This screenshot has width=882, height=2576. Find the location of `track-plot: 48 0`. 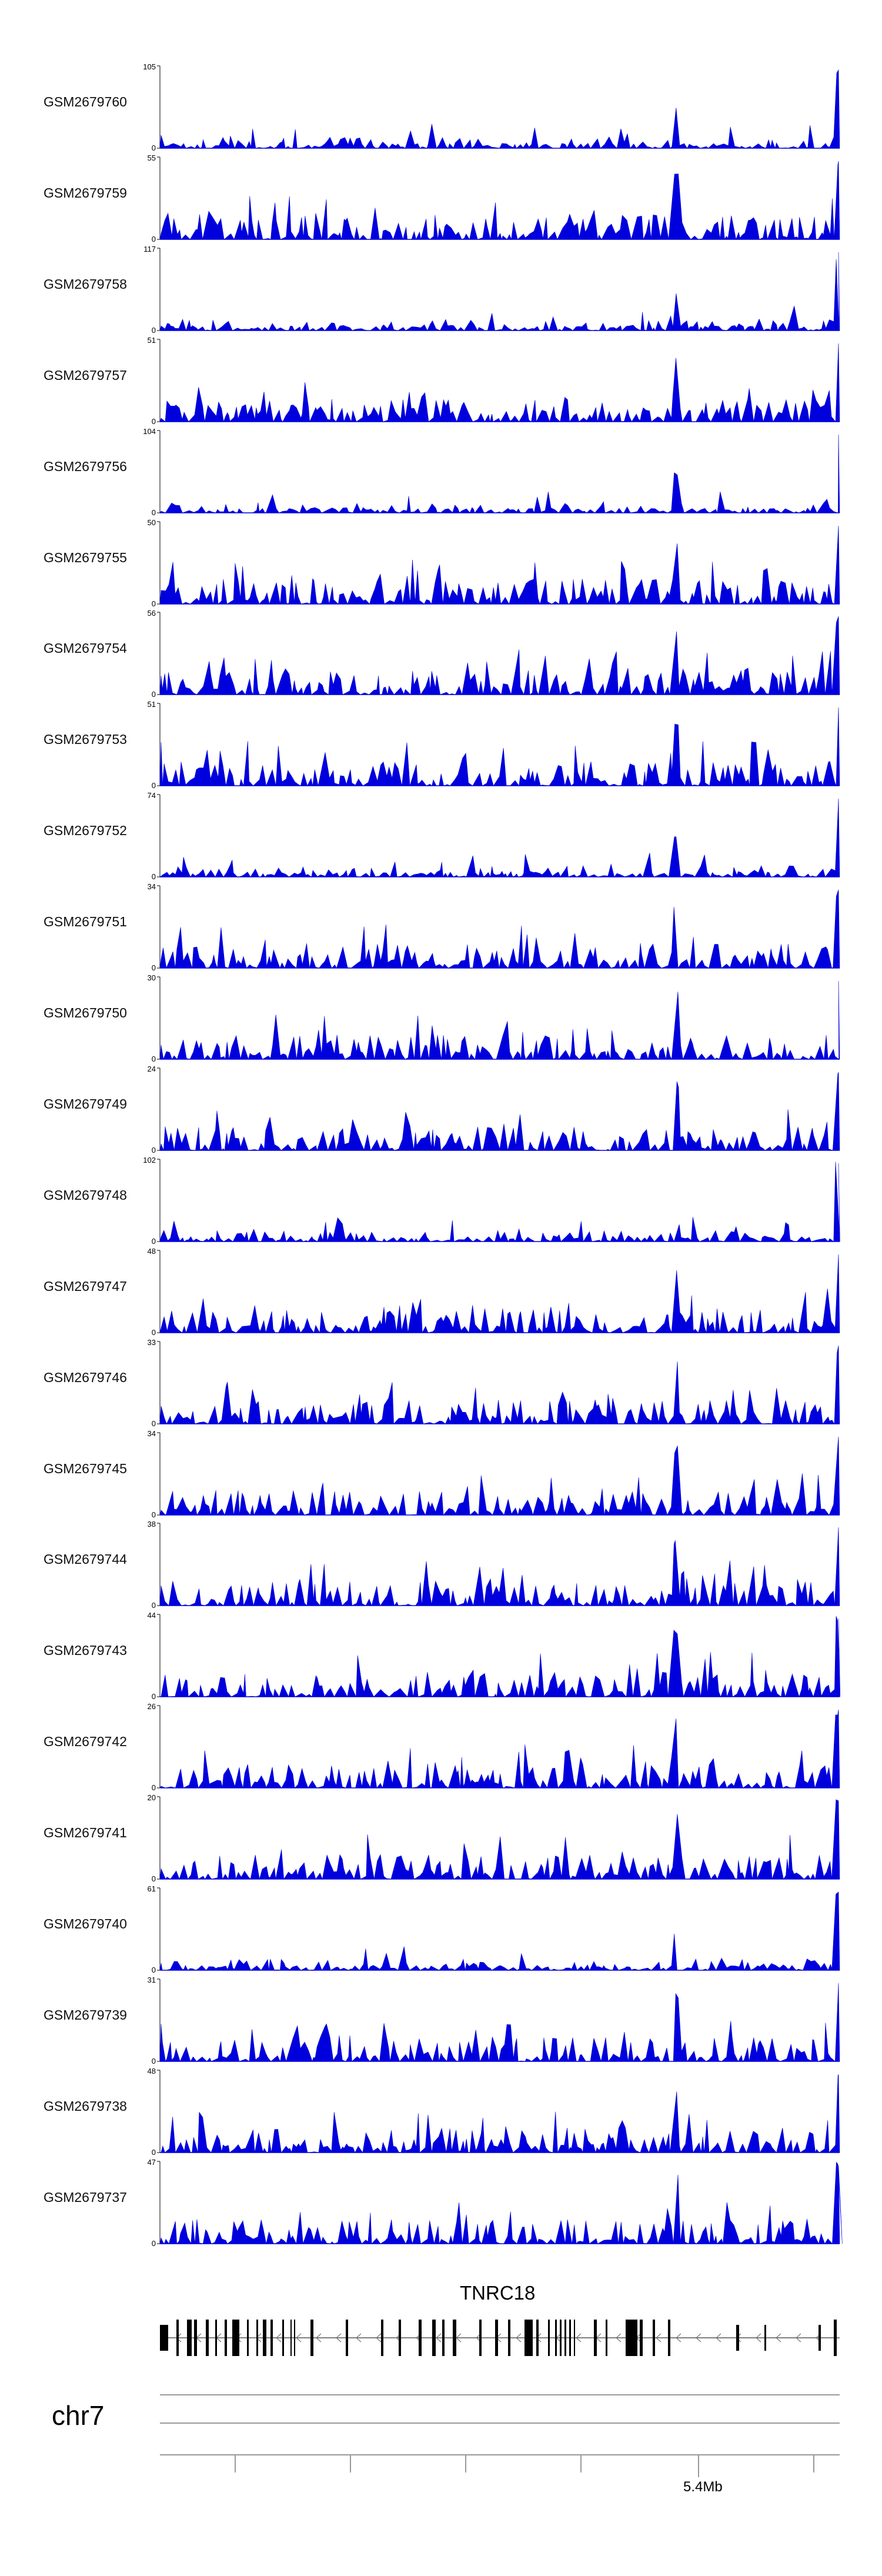

track-plot: 48 0 is located at coordinates (494, 2111).